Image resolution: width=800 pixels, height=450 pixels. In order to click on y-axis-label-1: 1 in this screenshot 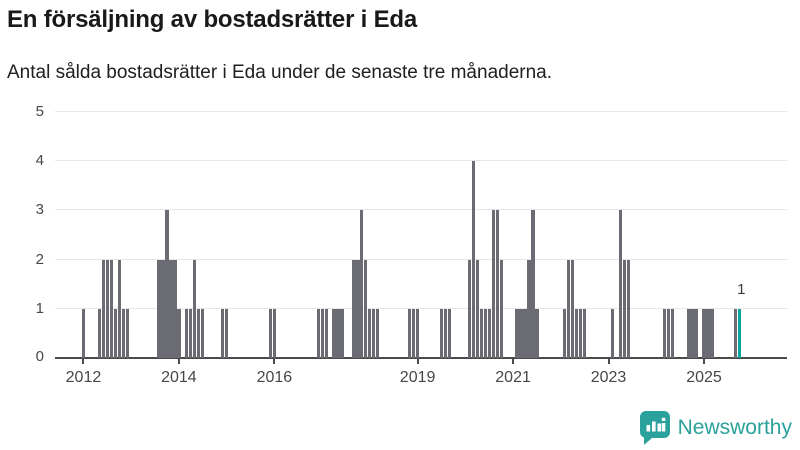, I will do `click(39, 308)`.